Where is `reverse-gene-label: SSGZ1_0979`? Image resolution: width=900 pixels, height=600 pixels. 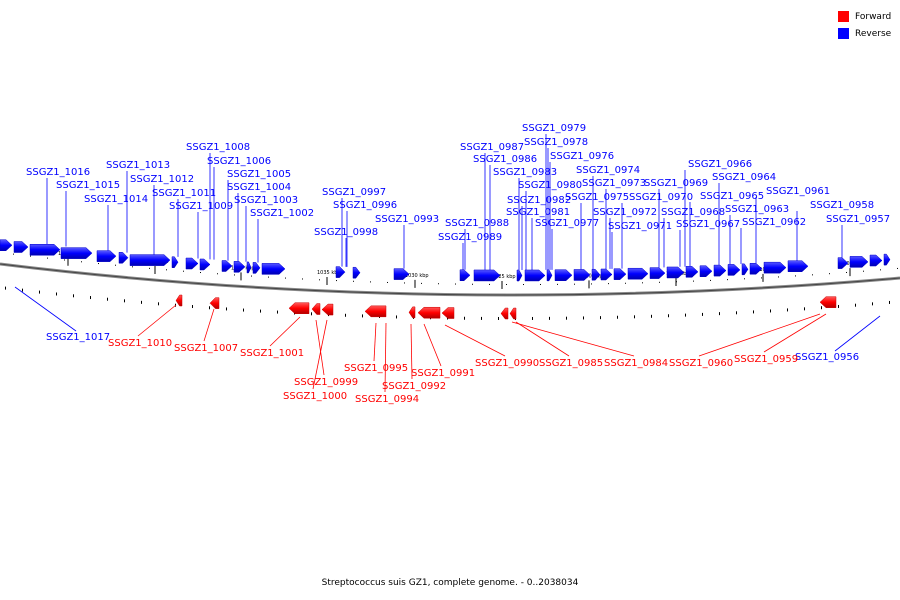
reverse-gene-label: SSGZ1_0979 is located at coordinates (554, 128).